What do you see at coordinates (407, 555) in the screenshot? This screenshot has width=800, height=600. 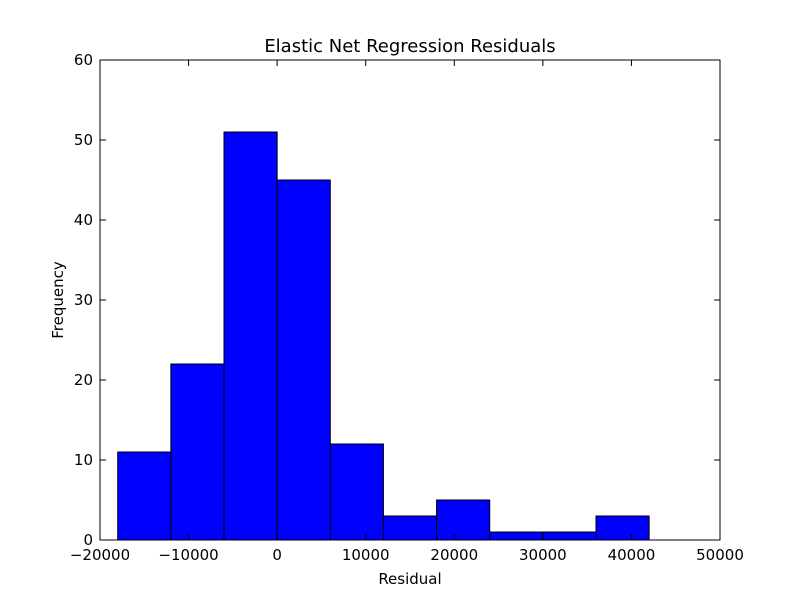 I see `x-tick-labels: −20000 −10000 0 10000 20000 30000 40000 50000` at bounding box center [407, 555].